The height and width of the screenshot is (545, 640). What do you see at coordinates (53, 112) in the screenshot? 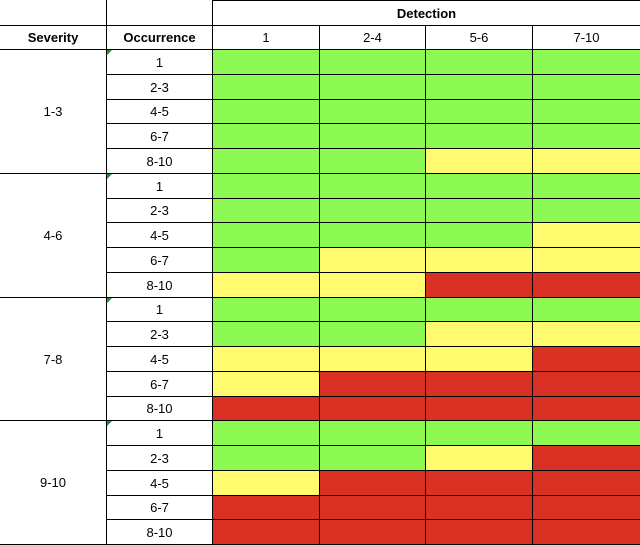
I see `severity-group-label: 1-3` at bounding box center [53, 112].